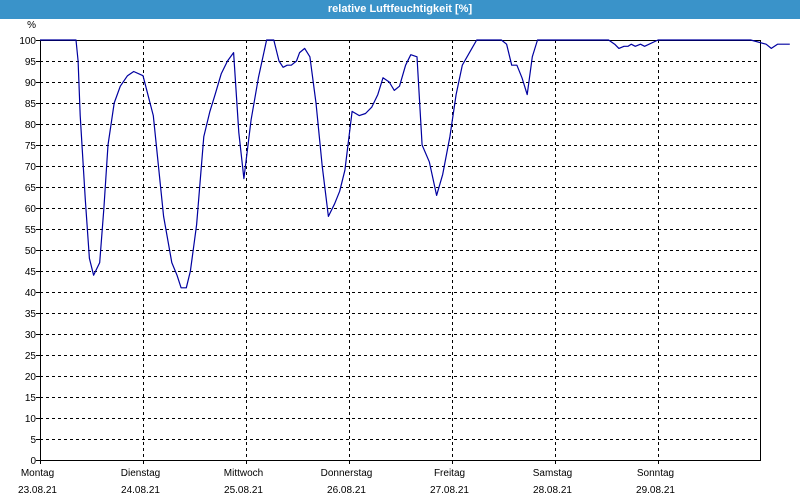  Describe the element at coordinates (243, 490) in the screenshot. I see `x-tick-date-label: 25.08.21` at that location.